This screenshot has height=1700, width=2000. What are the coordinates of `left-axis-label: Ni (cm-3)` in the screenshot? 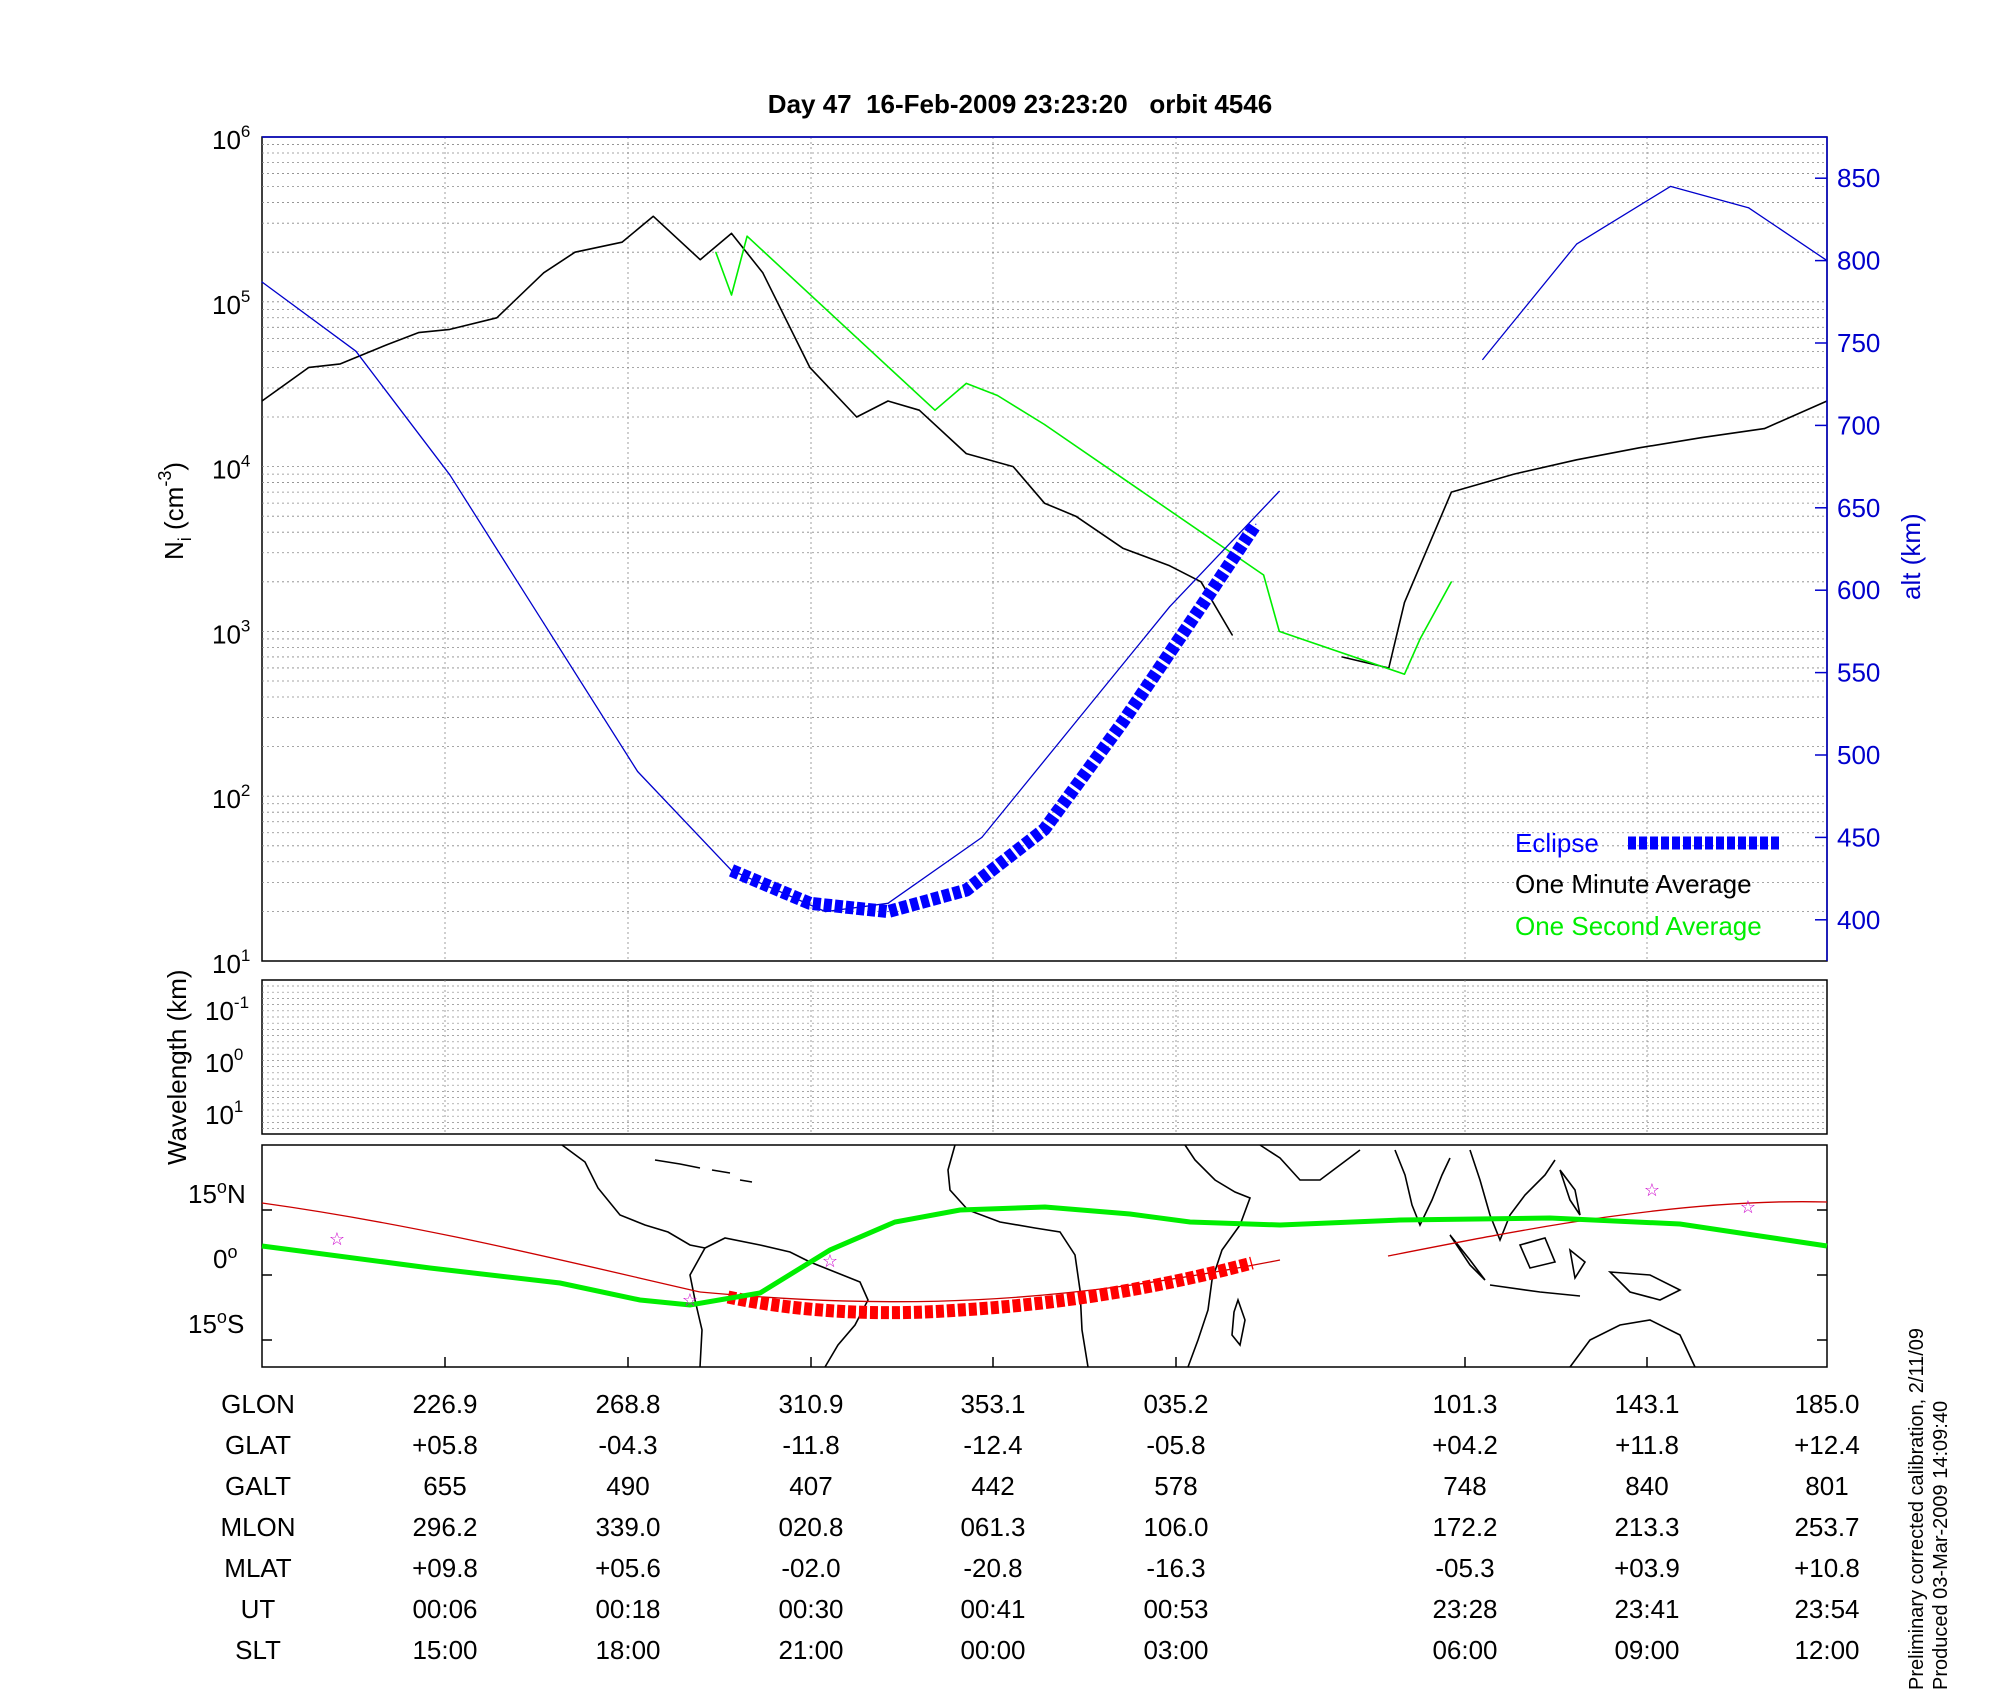 It's located at (175, 511).